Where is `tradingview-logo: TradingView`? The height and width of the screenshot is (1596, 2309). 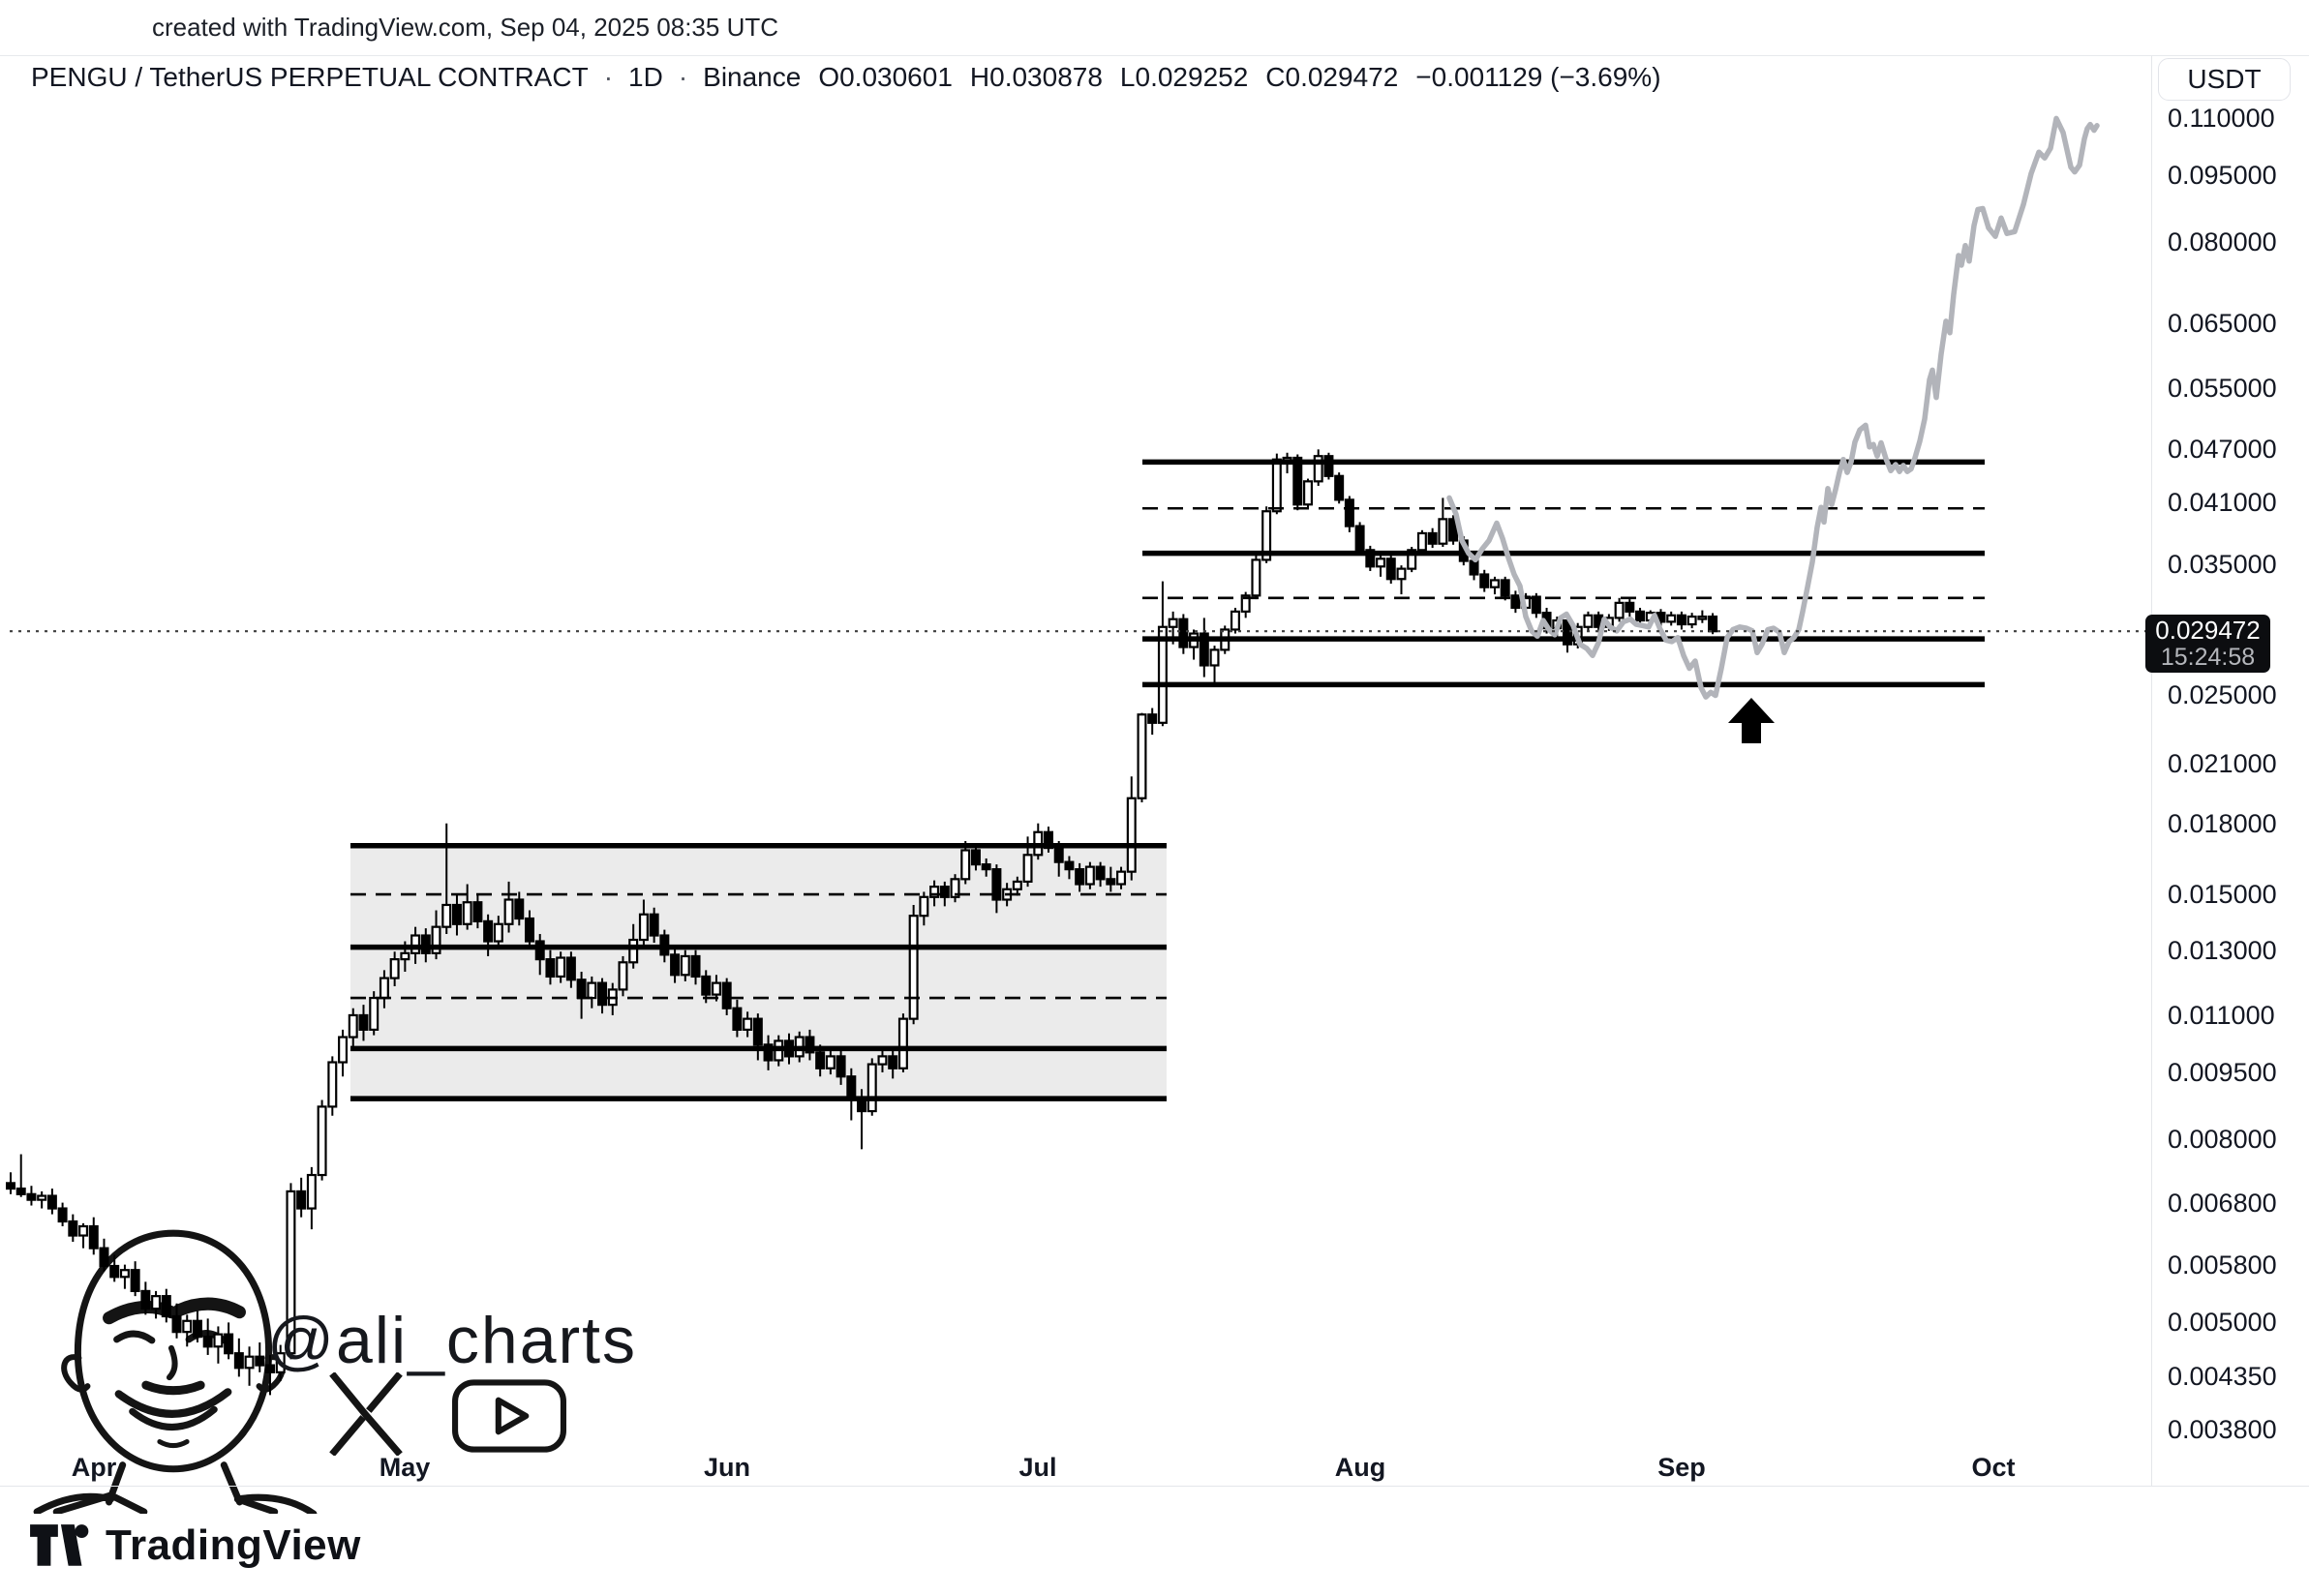
tradingview-logo: TradingView is located at coordinates (195, 1545).